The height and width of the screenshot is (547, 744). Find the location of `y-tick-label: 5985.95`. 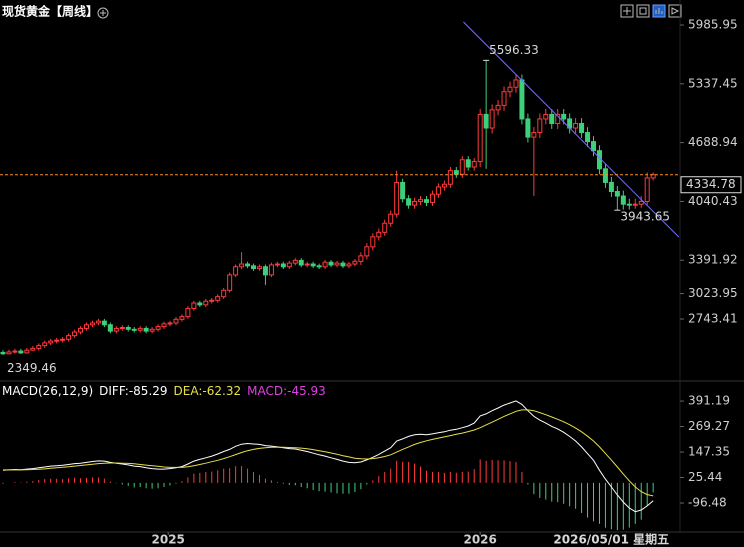

y-tick-label: 5985.95 is located at coordinates (713, 25).